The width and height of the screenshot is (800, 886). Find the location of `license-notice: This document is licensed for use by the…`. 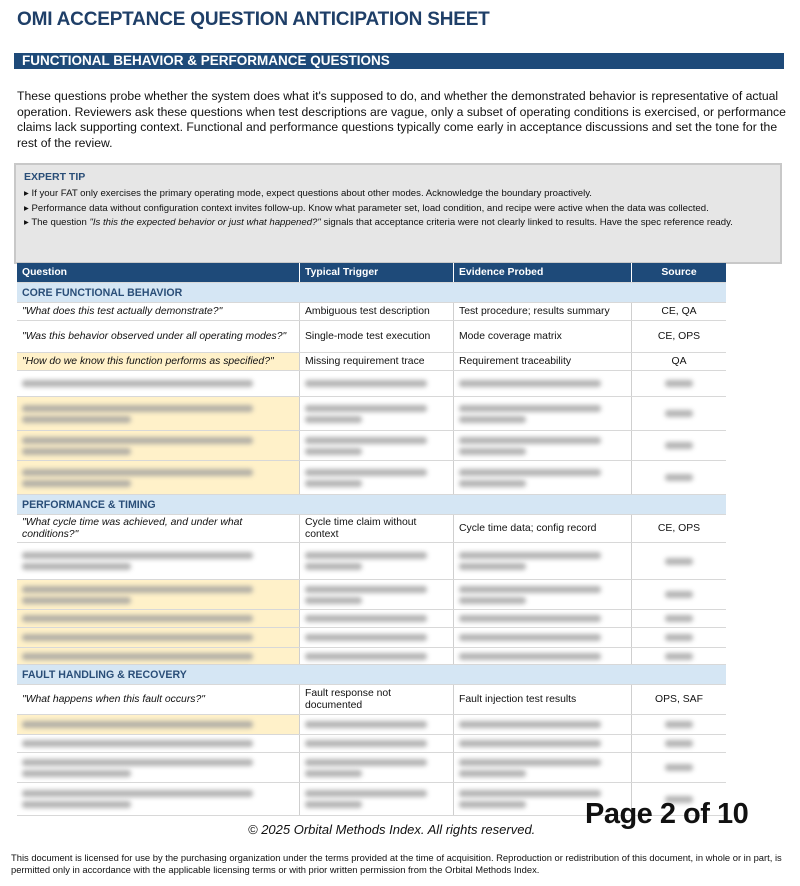

license-notice: This document is licensed for use by the… is located at coordinates (396, 863).